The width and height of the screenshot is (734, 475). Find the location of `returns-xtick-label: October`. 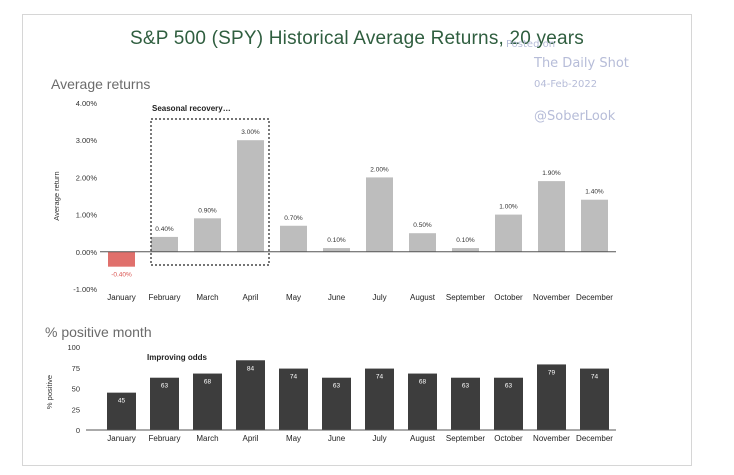

returns-xtick-label: October is located at coordinates (508, 297).